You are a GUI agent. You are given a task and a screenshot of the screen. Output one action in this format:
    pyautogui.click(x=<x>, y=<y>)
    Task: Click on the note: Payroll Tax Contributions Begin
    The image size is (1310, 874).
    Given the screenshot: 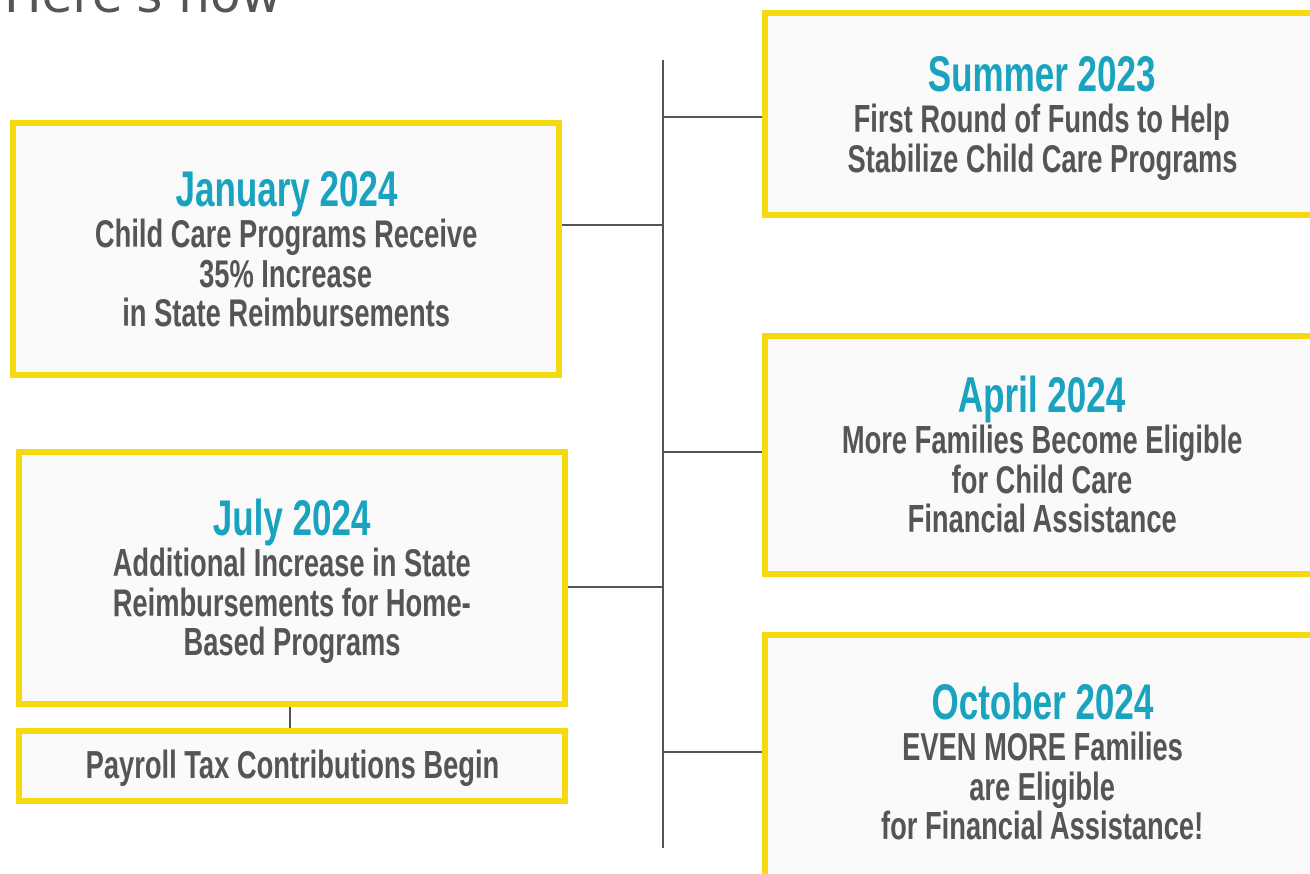 What is the action you would take?
    pyautogui.click(x=292, y=766)
    